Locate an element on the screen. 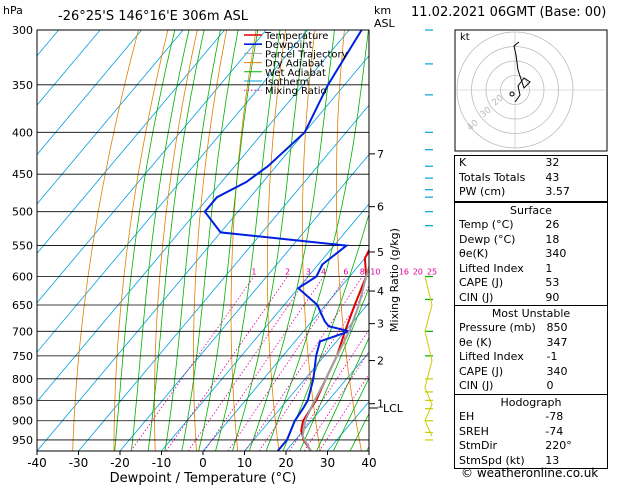 The image size is (629, 486). series-line-parcel-trajectory is located at coordinates (335, 357).